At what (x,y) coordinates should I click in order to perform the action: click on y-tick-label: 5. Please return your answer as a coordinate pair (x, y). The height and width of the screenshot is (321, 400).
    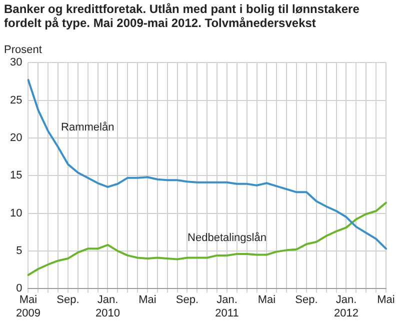
    Looking at the image, I should click on (19, 250).